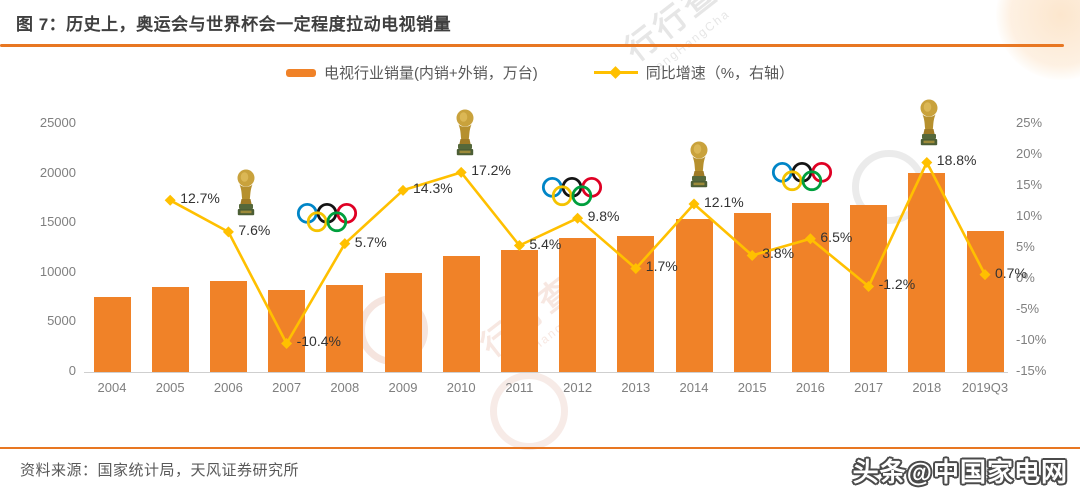  I want to click on sales-bar-2004, so click(112, 334).